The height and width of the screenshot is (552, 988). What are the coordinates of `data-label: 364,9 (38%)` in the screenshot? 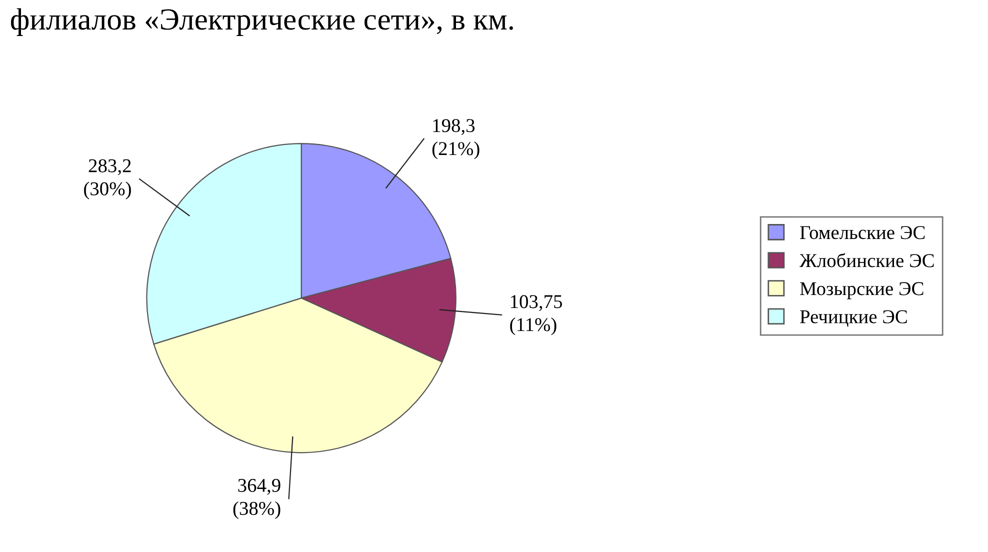 It's located at (256, 498).